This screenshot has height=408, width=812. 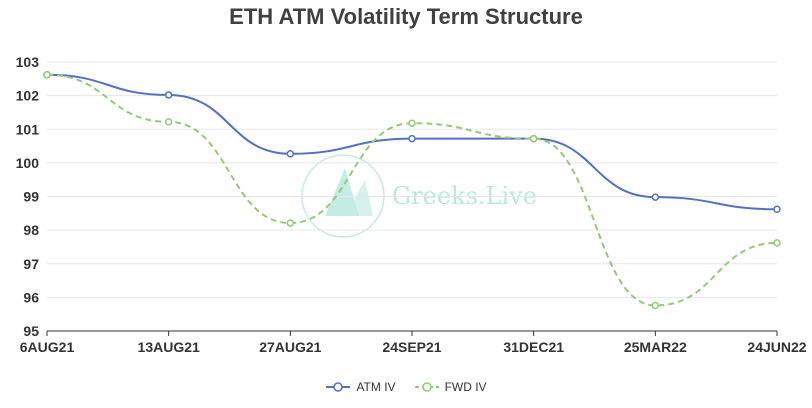 What do you see at coordinates (31, 230) in the screenshot?
I see `y-tick-label: 98` at bounding box center [31, 230].